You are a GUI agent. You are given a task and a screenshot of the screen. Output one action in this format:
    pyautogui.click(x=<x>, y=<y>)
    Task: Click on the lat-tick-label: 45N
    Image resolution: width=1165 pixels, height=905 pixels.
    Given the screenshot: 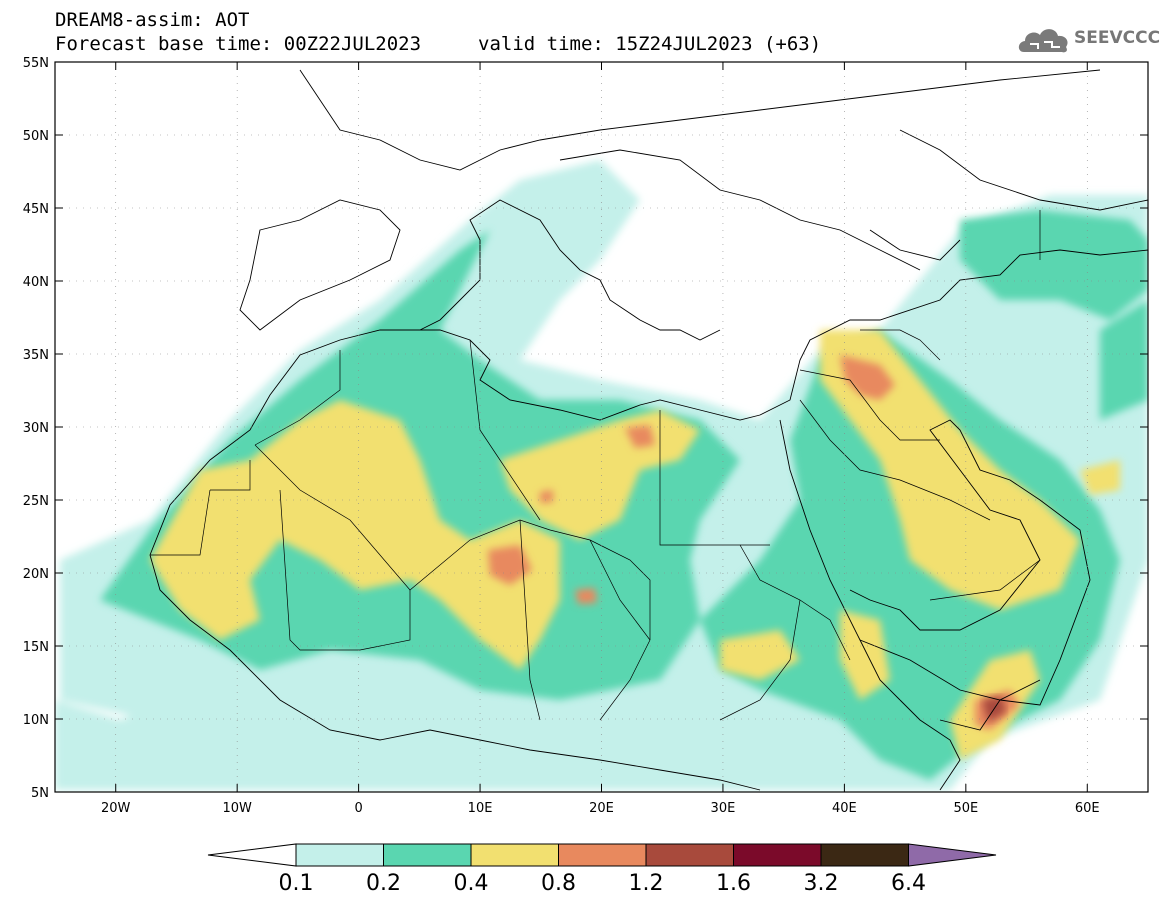 What is the action you would take?
    pyautogui.click(x=36, y=209)
    